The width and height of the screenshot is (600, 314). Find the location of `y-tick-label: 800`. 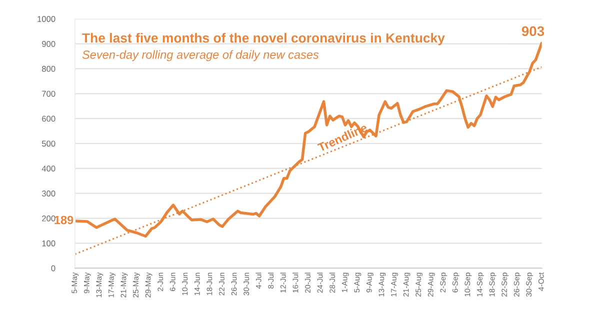

y-tick-label: 800 is located at coordinates (49, 69).